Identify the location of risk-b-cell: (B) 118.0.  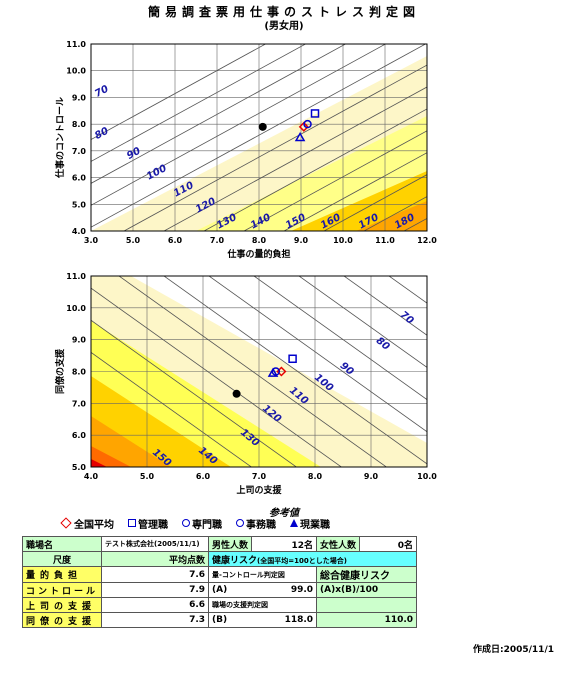
(263, 620).